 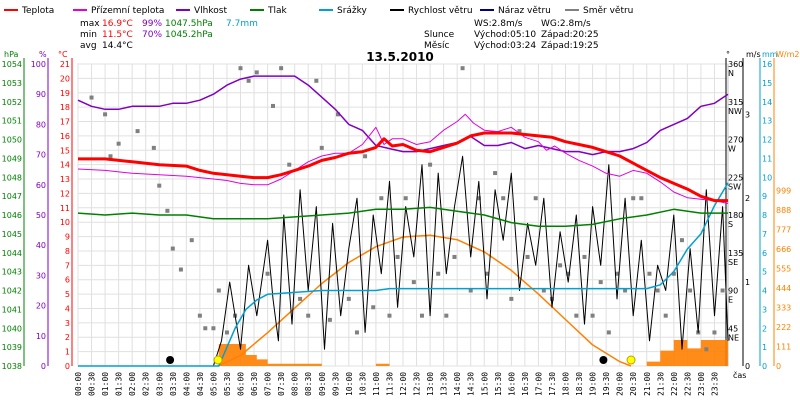 What do you see at coordinates (603, 360) in the screenshot?
I see `moon-icon` at bounding box center [603, 360].